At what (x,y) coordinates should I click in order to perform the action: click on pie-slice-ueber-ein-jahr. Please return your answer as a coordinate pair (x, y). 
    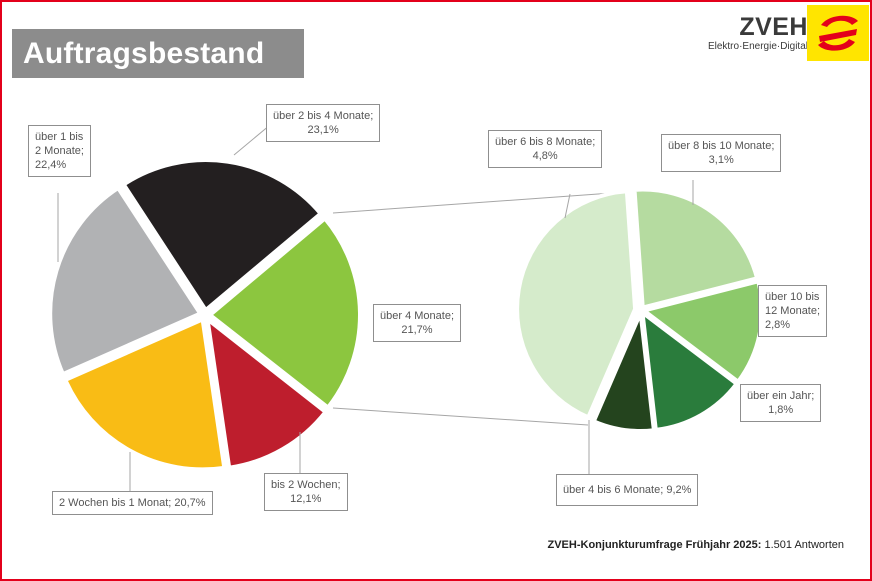
    Looking at the image, I should click on (623, 371).